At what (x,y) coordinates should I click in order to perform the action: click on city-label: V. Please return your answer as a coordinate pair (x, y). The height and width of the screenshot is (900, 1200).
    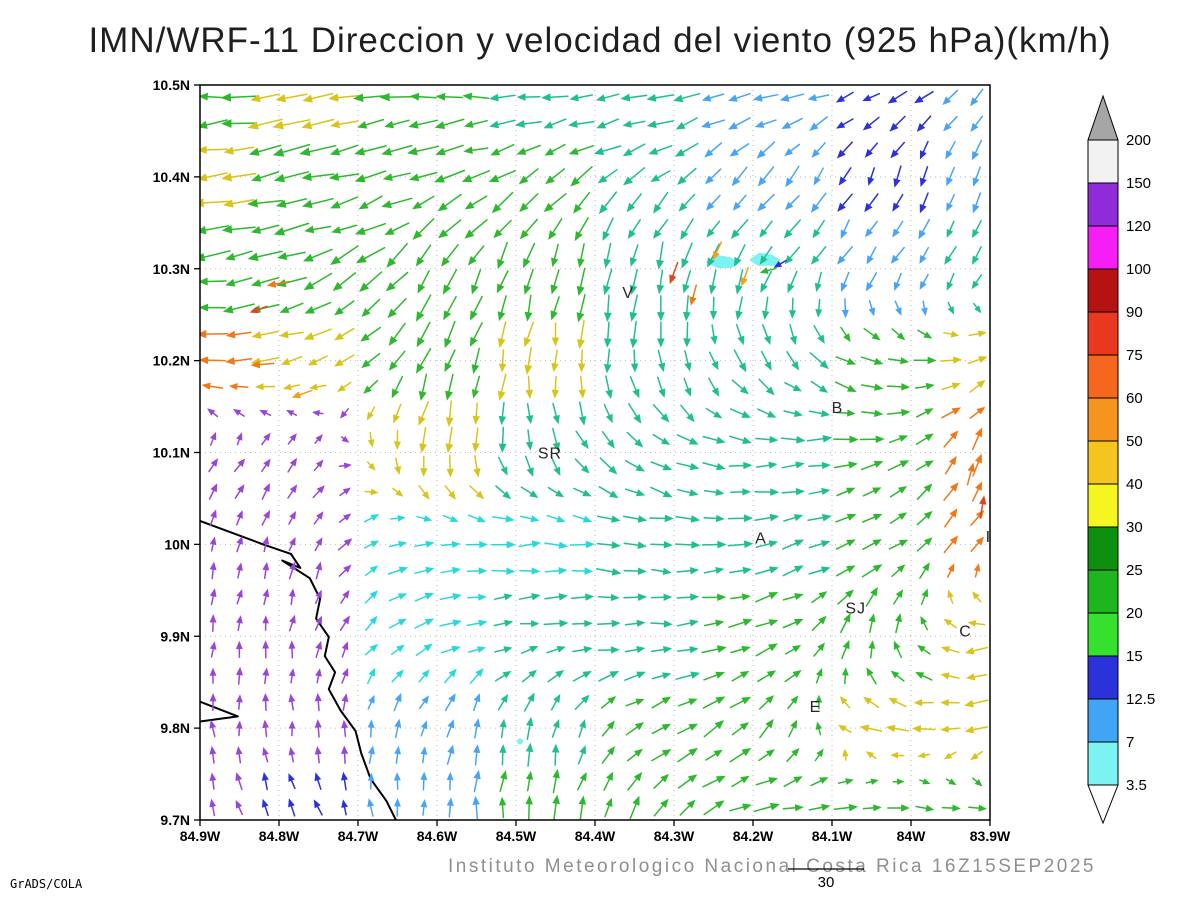
    Looking at the image, I should click on (628, 293).